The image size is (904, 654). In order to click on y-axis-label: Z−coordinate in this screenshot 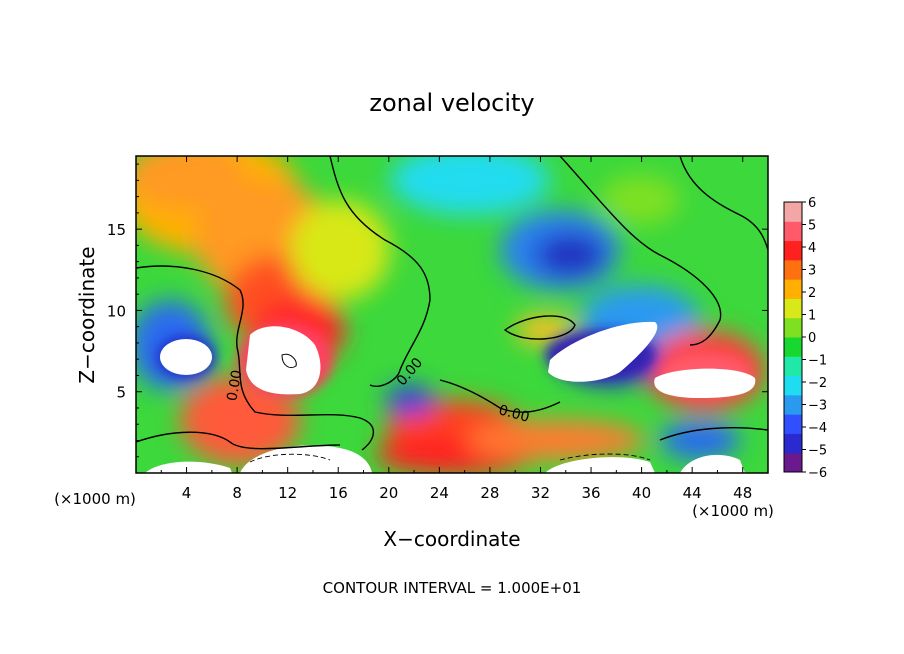, I will do `click(87, 314)`.